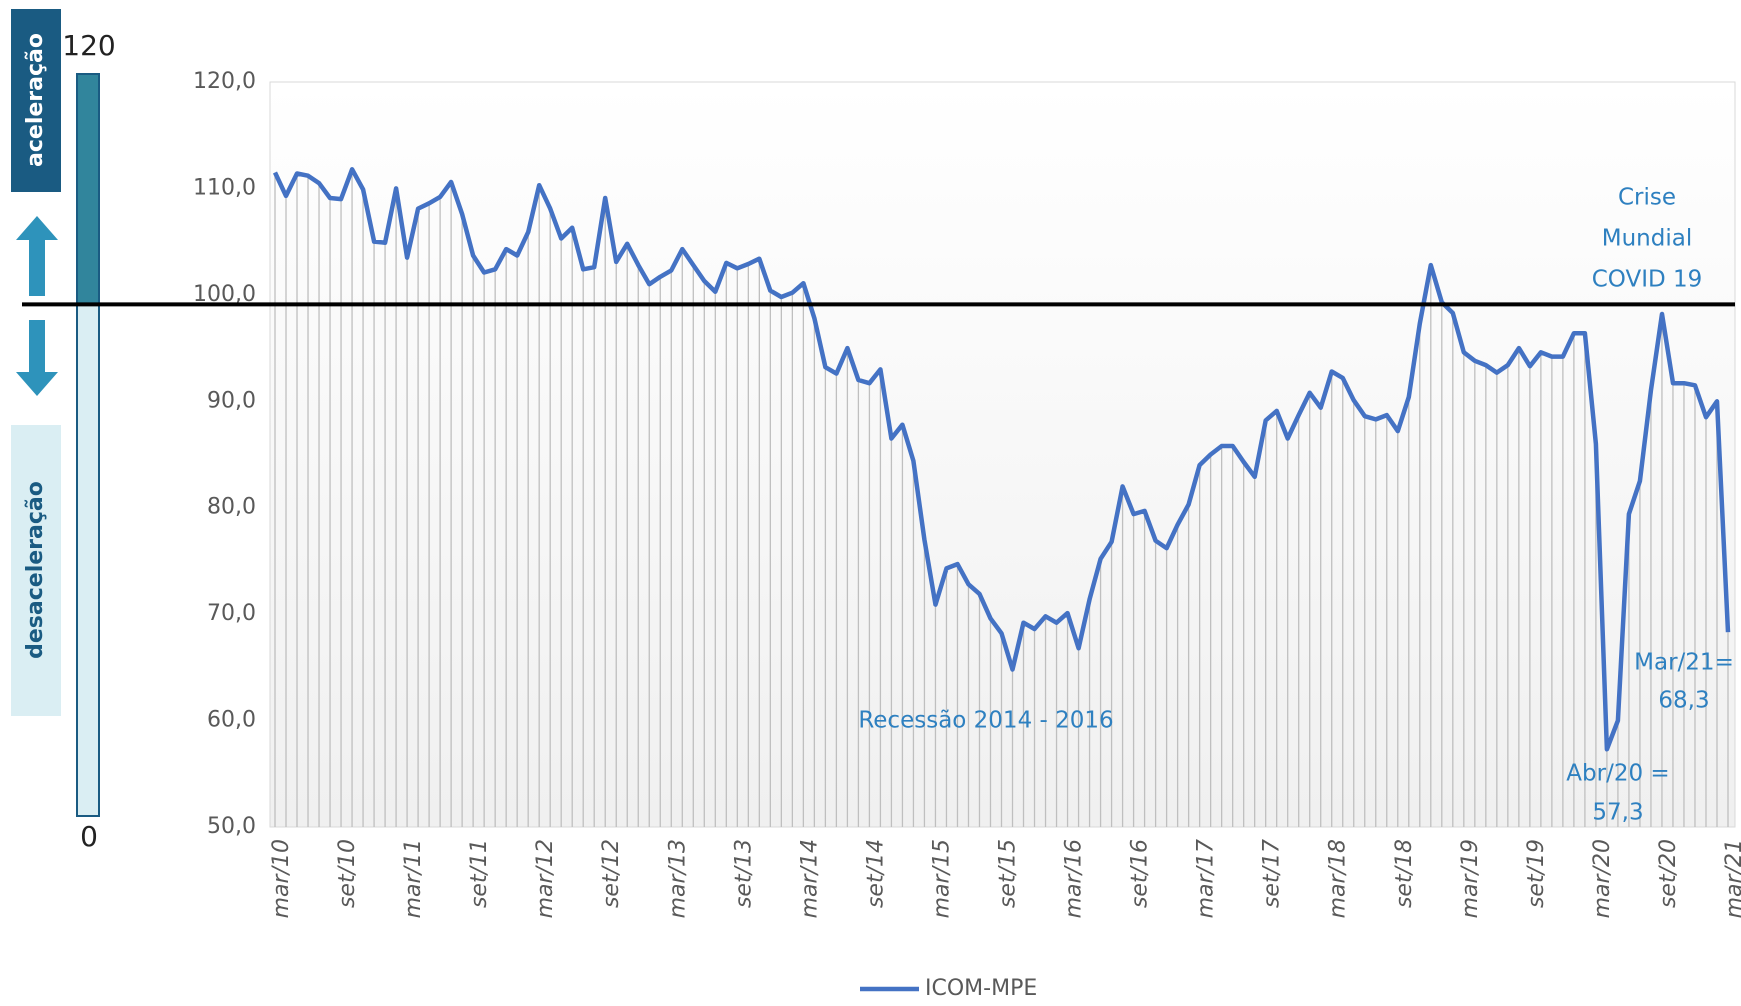  I want to click on x-tick-label: mar/13, so click(677, 878).